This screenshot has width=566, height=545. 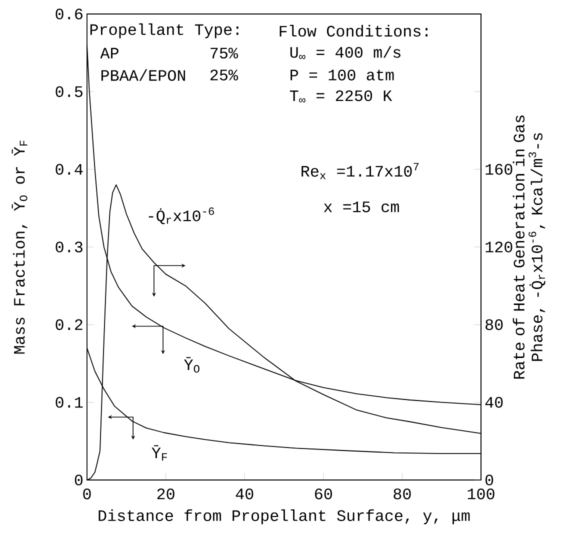 I want to click on y-tick-label: 0, so click(x=78, y=480).